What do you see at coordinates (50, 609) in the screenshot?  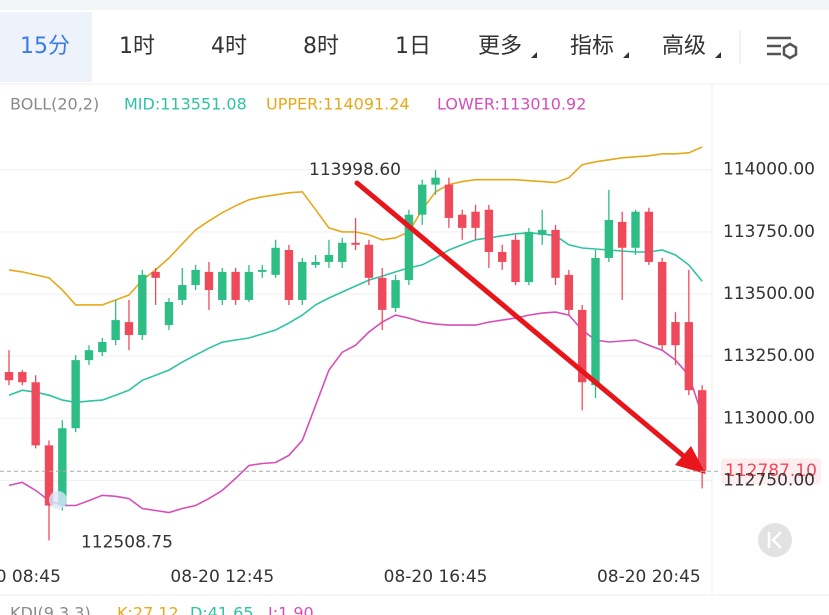 I see `footer-indicator: KDJ(9,3,3)` at bounding box center [50, 609].